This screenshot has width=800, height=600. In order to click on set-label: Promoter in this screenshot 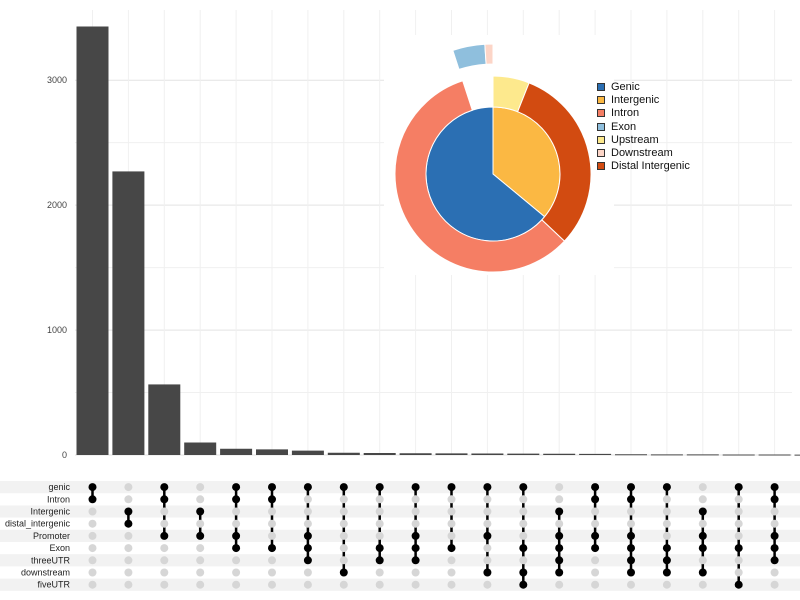, I will do `click(51, 536)`.